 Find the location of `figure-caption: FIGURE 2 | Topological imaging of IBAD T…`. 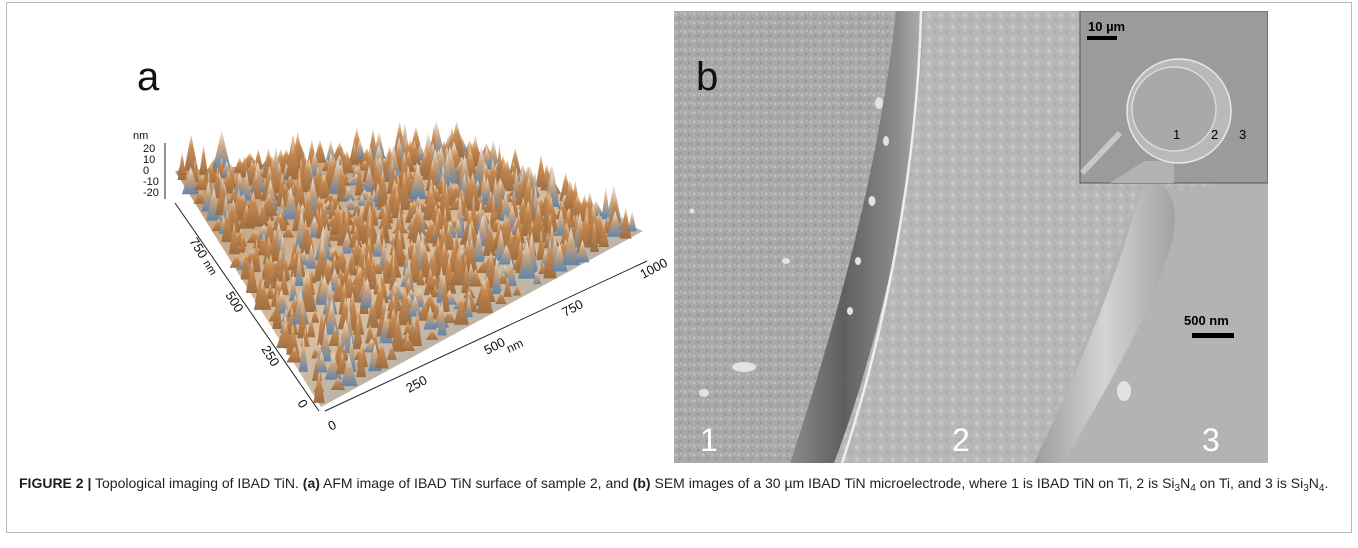

figure-caption: FIGURE 2 | Topological imaging of IBAD T… is located at coordinates (679, 483).